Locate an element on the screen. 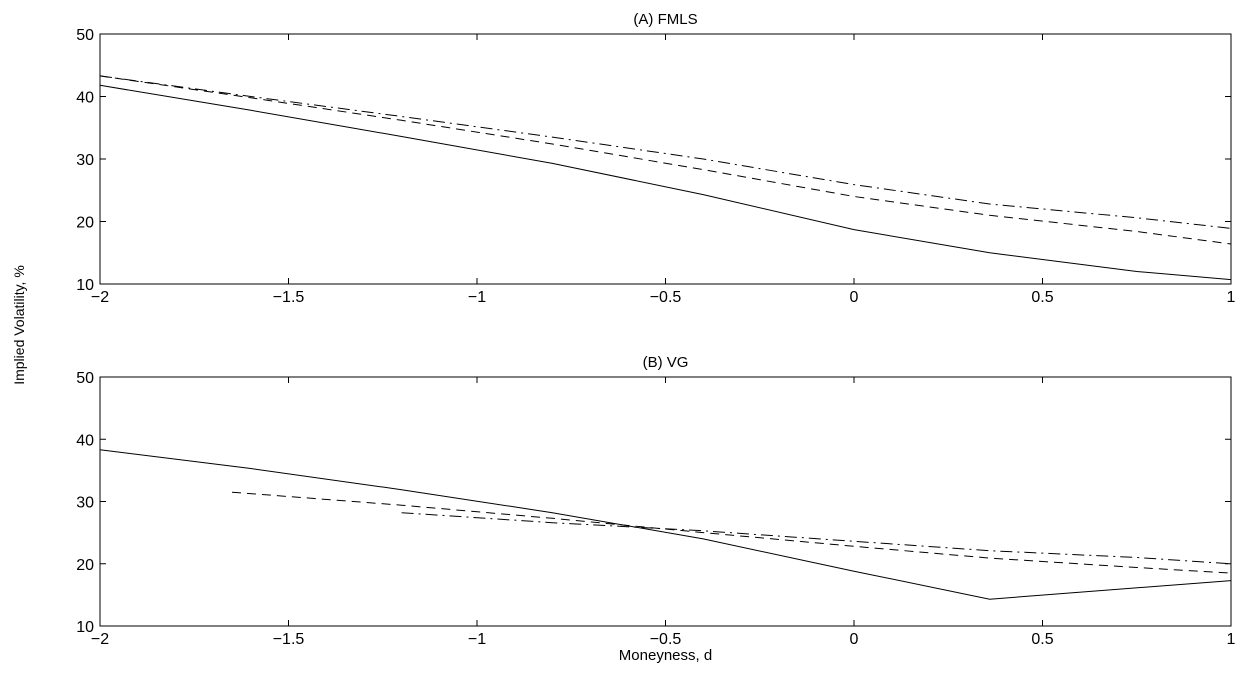  x-axis-label: Moneyness, d is located at coordinates (665, 655).